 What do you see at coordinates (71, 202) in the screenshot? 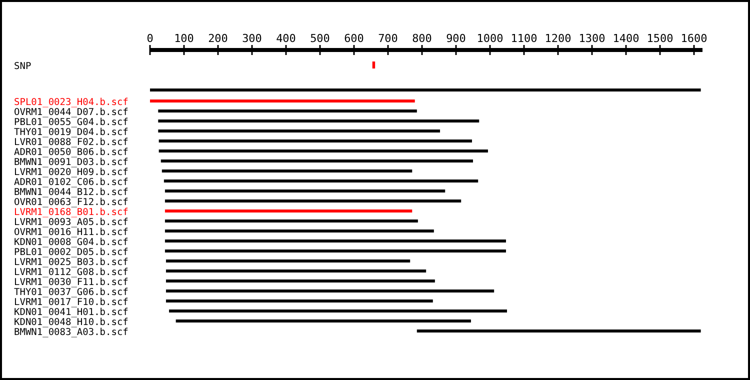
I see `y-tick-label: OVR01_0063_F12.b.scf` at bounding box center [71, 202].